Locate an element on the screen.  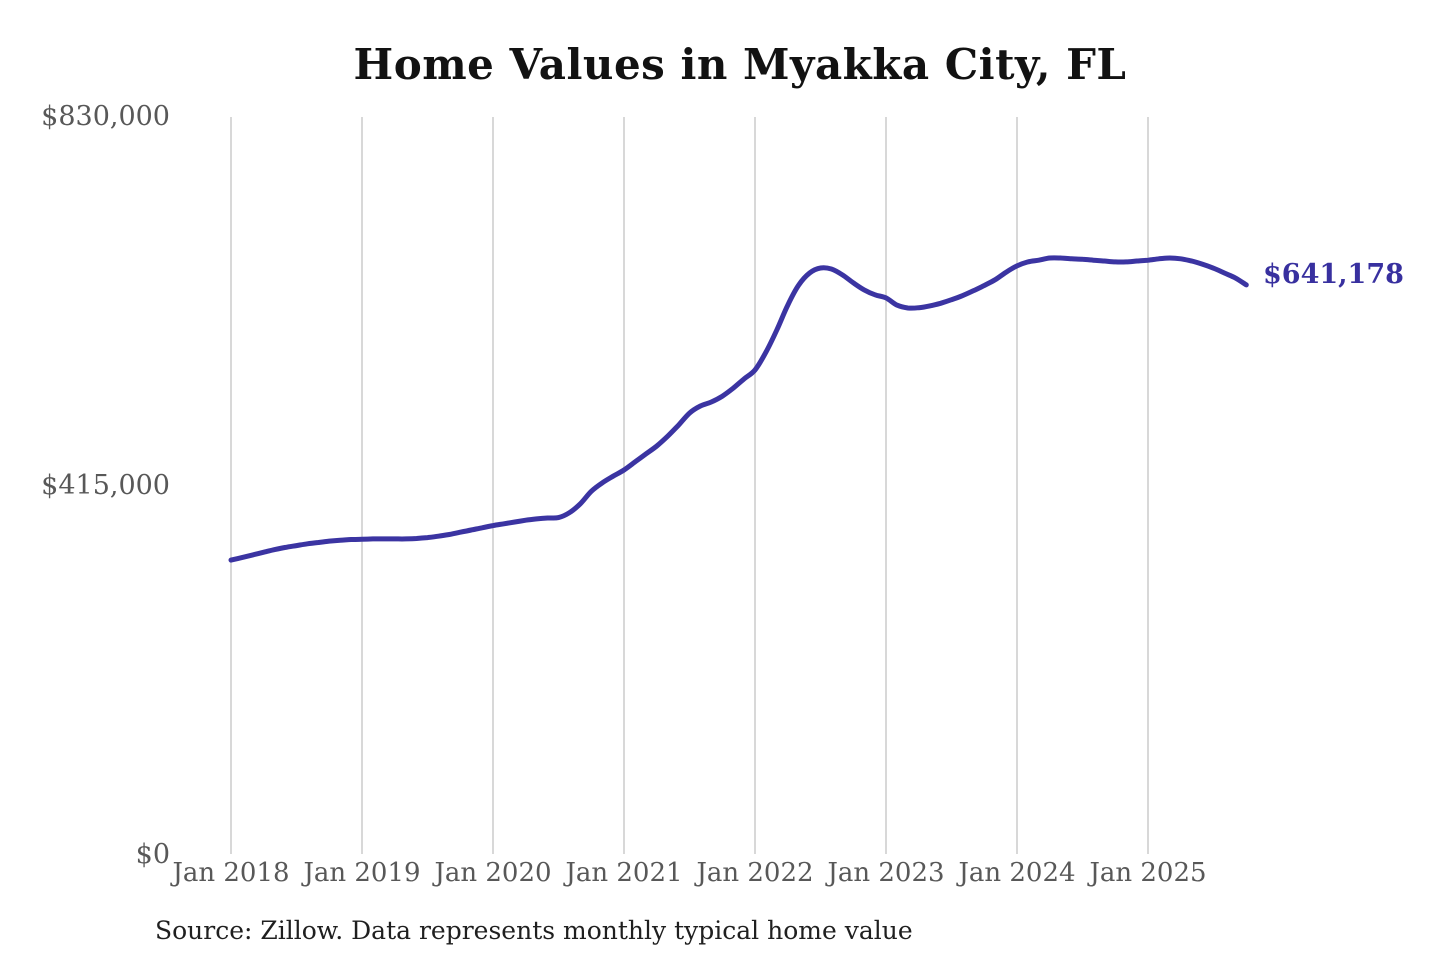
x-tick-label: Jan 2024 is located at coordinates (1017, 873).